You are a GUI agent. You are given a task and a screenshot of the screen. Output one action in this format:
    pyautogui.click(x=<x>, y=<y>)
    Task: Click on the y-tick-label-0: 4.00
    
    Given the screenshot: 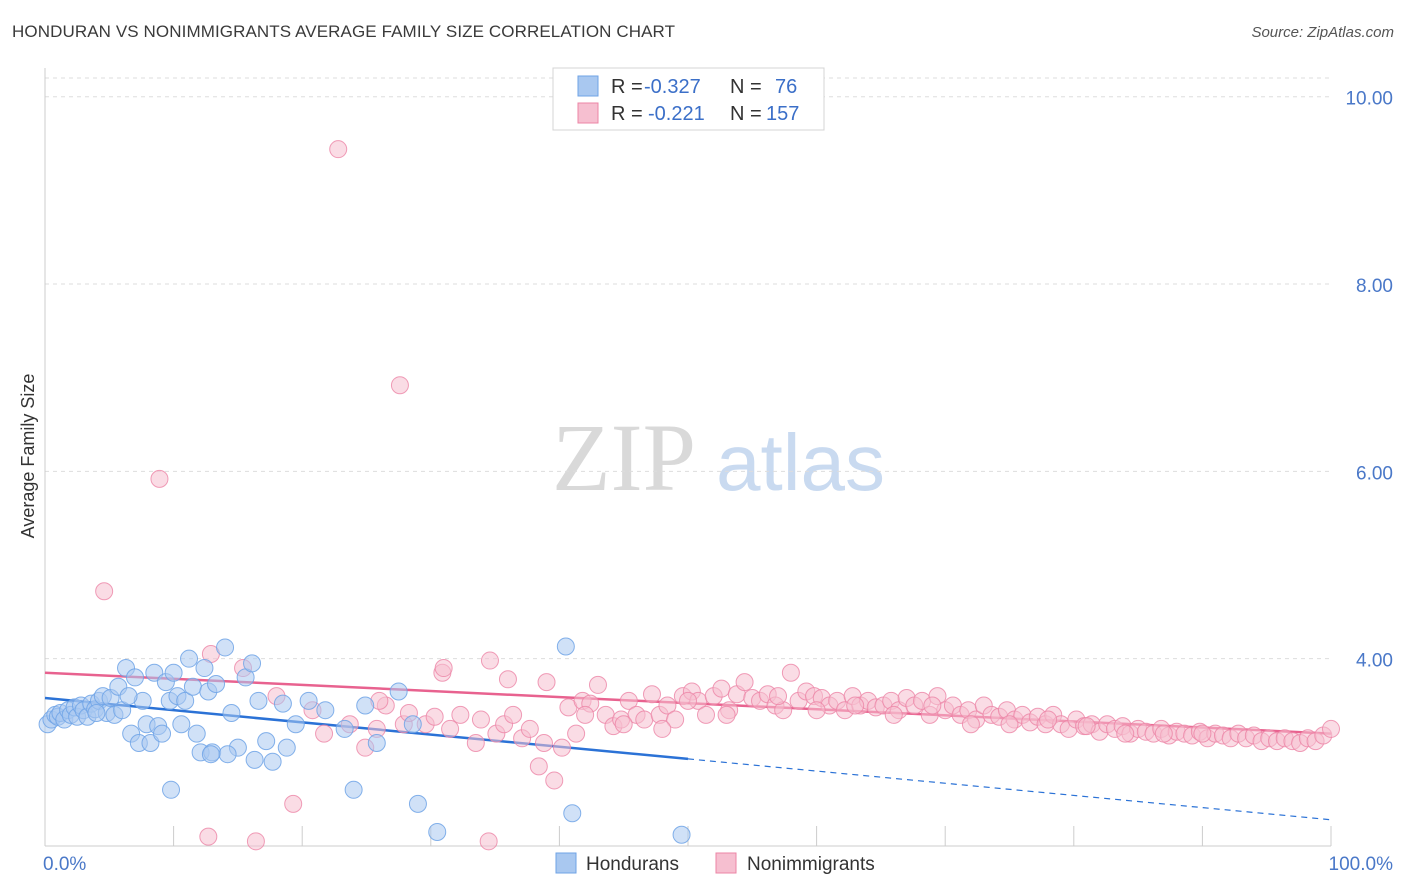 What is the action you would take?
    pyautogui.click(x=1374, y=661)
    